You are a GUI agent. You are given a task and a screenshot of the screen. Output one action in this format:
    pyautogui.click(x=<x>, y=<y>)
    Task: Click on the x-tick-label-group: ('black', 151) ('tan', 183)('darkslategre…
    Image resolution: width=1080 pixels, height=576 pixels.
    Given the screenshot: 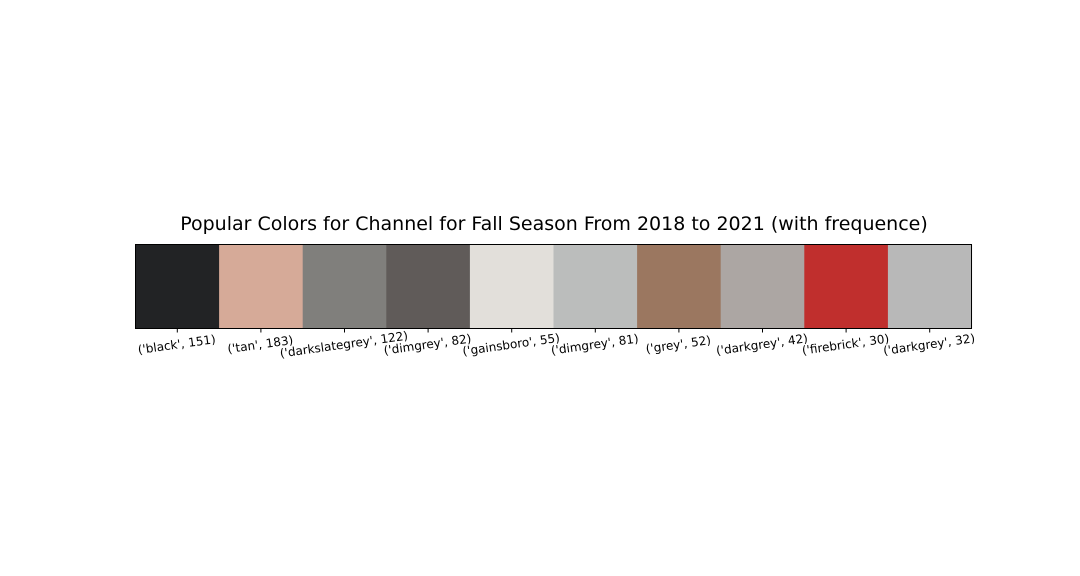 What is the action you would take?
    pyautogui.click(x=556, y=345)
    